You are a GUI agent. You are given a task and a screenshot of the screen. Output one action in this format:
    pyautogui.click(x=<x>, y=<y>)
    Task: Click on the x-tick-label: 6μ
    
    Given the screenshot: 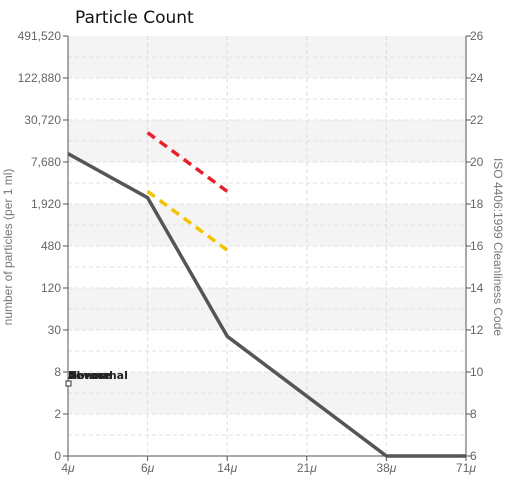 What is the action you would take?
    pyautogui.click(x=148, y=468)
    